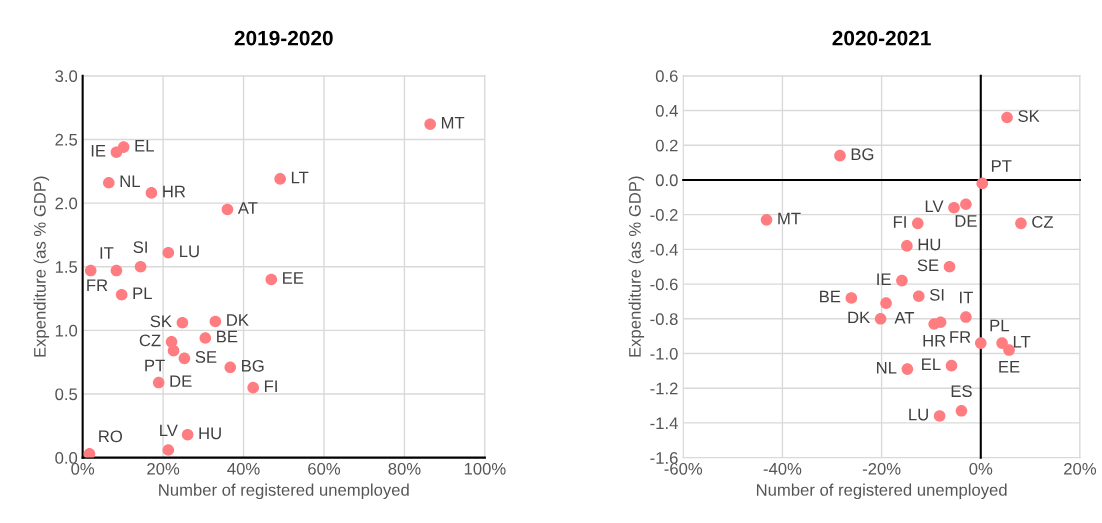 This screenshot has height=523, width=1102. Describe the element at coordinates (227, 336) in the screenshot. I see `data-label: BE` at that location.